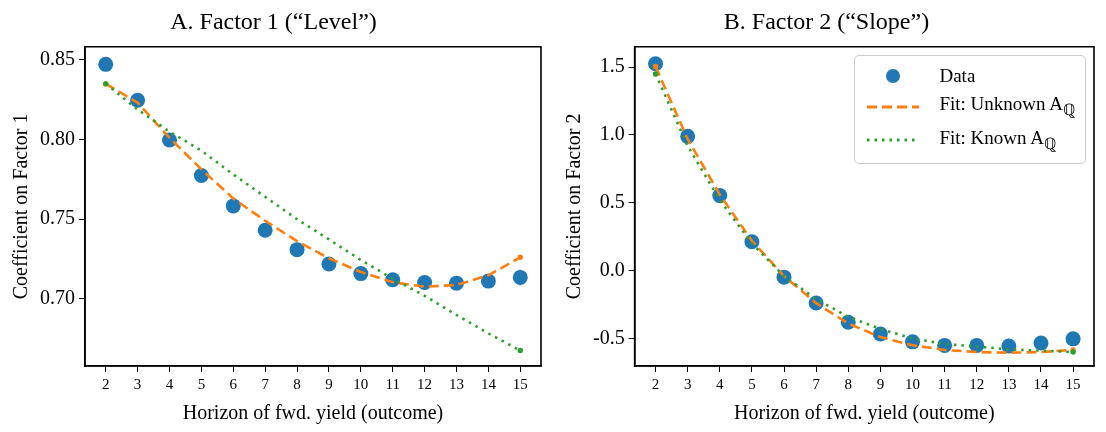 The image size is (1106, 432). Describe the element at coordinates (997, 139) in the screenshot. I see `legend-label: Fit: Known A$_{ℚ}$` at that location.